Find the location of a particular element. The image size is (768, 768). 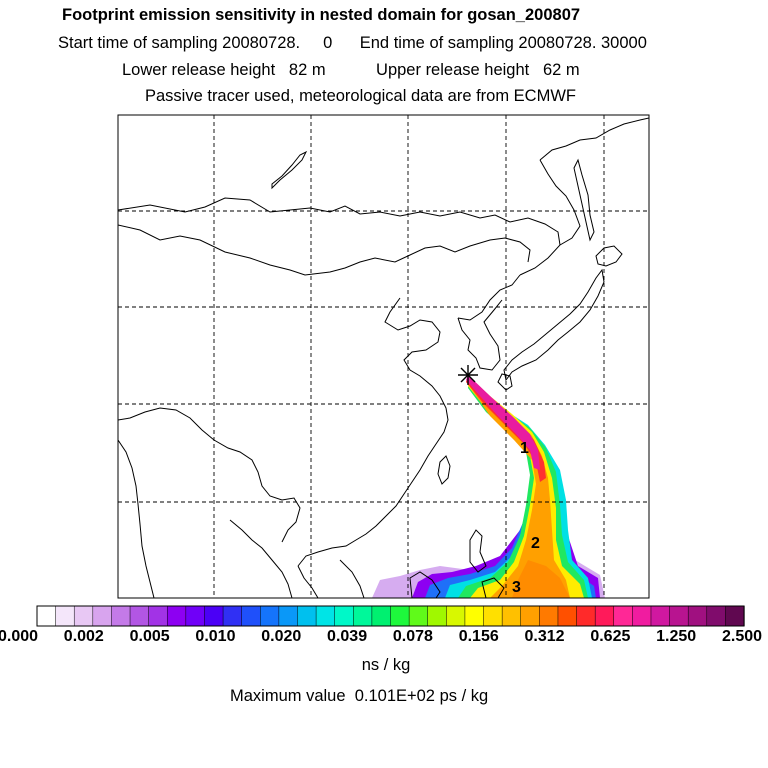

colorbar-tick: 0.039 is located at coordinates (347, 636).